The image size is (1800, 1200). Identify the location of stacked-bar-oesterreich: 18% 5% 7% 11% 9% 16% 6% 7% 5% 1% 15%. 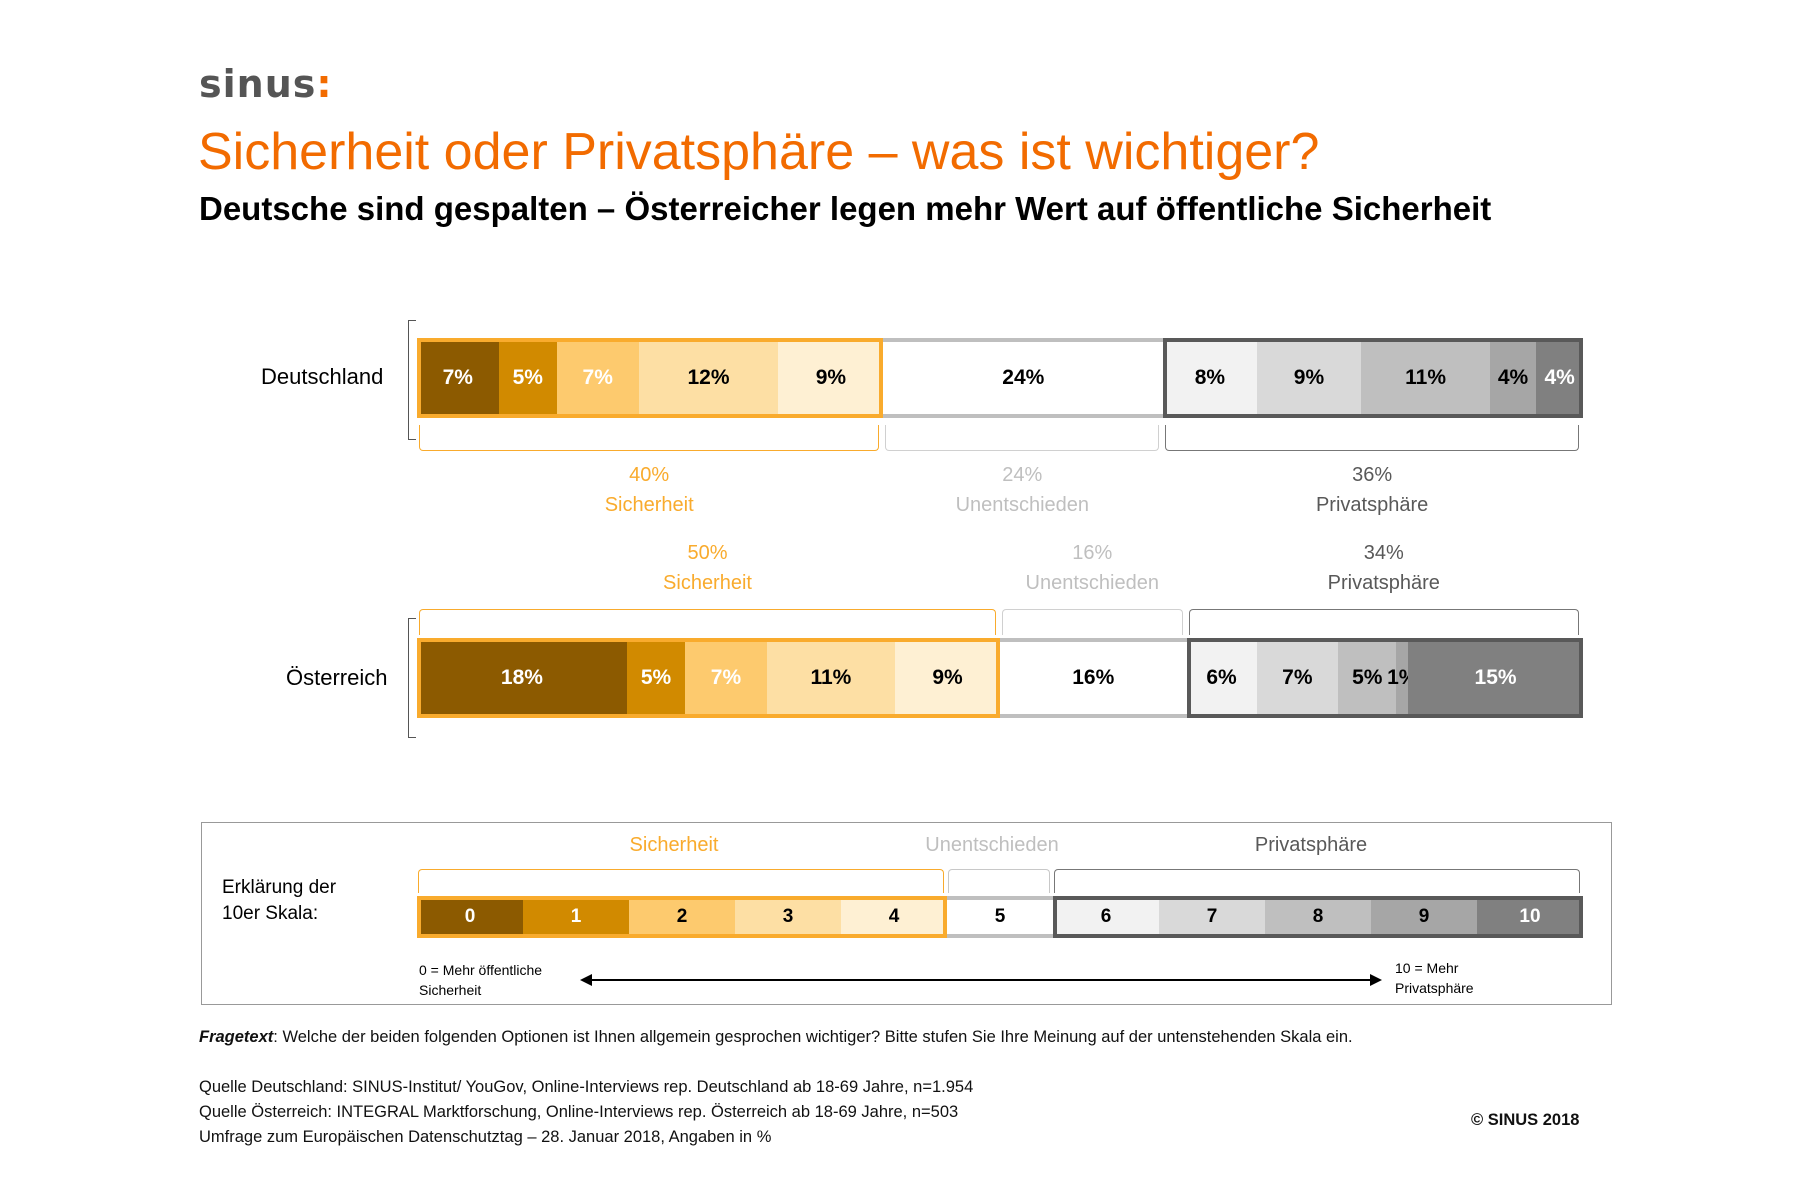
(1000, 678).